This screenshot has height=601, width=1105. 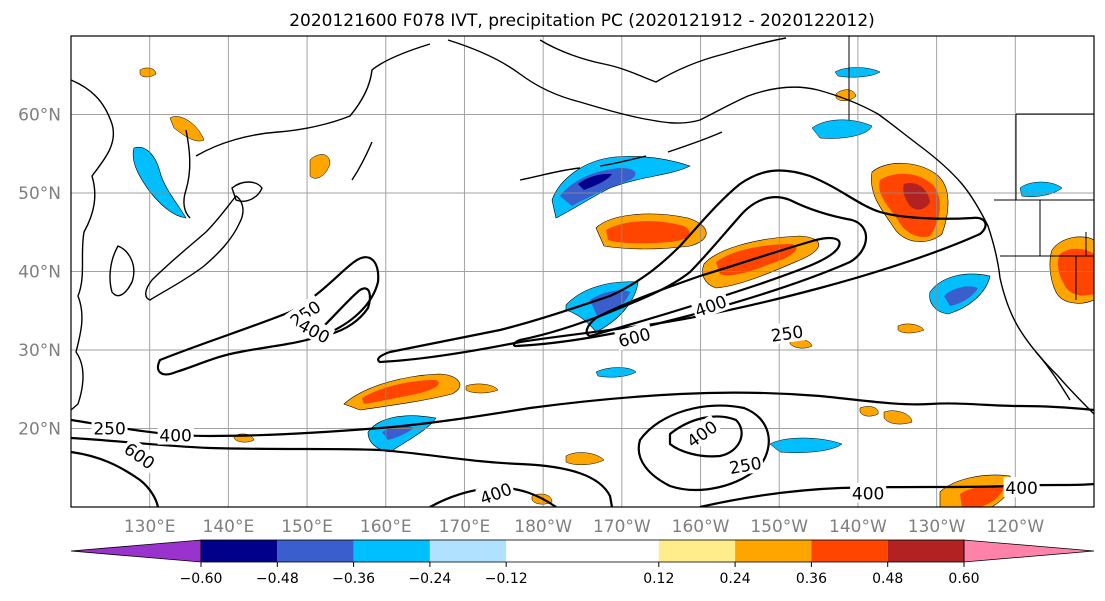 What do you see at coordinates (1029, 551) in the screenshot?
I see `colorbar-extend-max` at bounding box center [1029, 551].